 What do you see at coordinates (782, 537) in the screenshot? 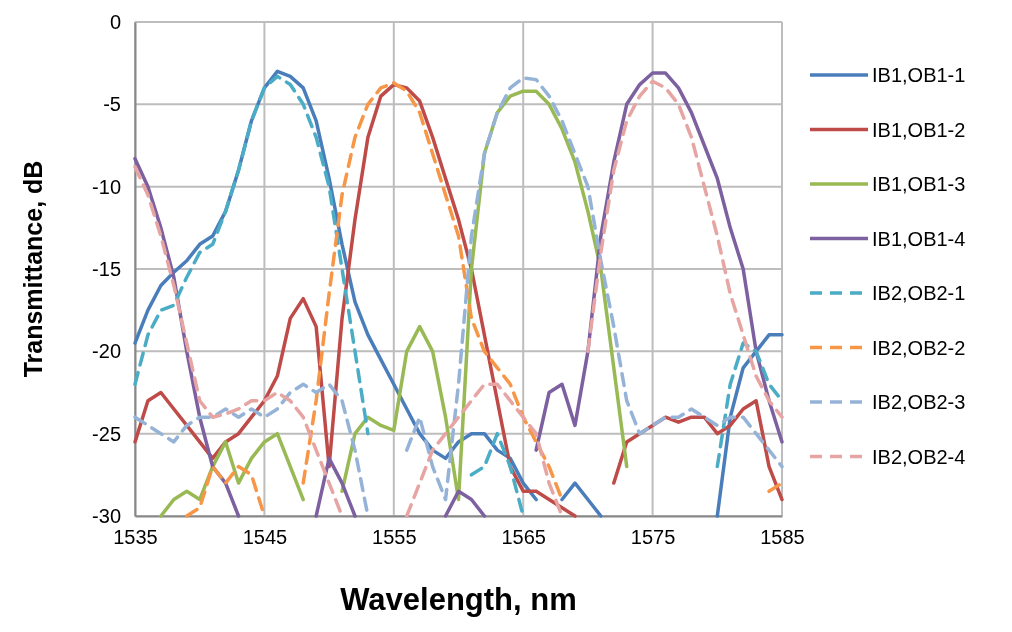
I see `x-tick-label: 1585` at bounding box center [782, 537].